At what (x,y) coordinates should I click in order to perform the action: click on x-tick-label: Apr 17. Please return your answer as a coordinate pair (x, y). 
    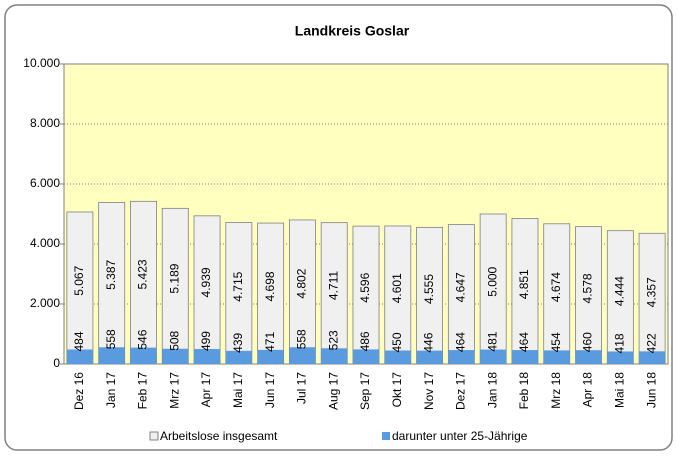
    Looking at the image, I should click on (206, 390).